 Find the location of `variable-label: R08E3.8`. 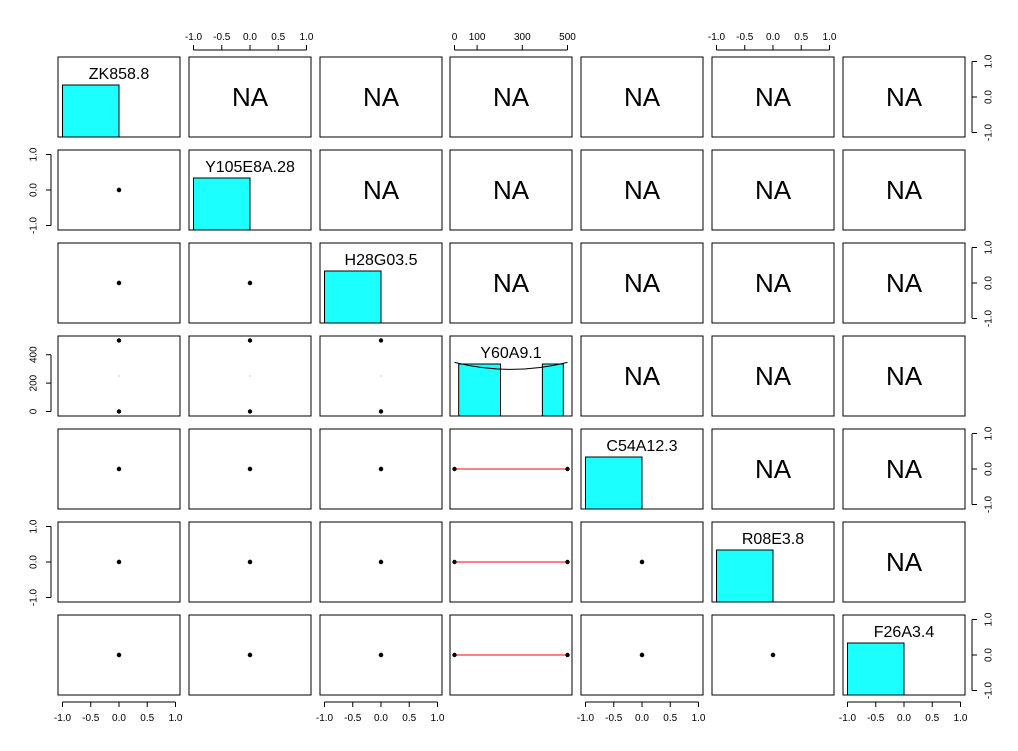

variable-label: R08E3.8 is located at coordinates (773, 539).